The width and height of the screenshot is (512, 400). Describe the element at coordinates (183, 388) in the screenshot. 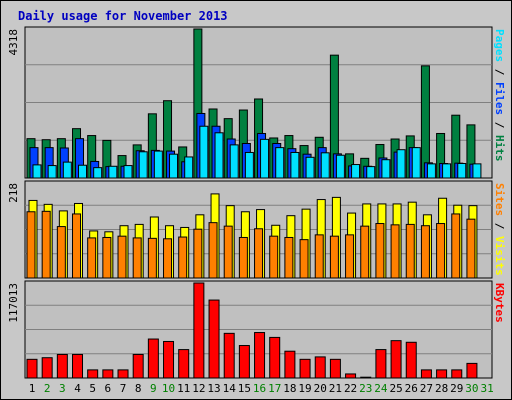

I see `day-label: 11` at that location.